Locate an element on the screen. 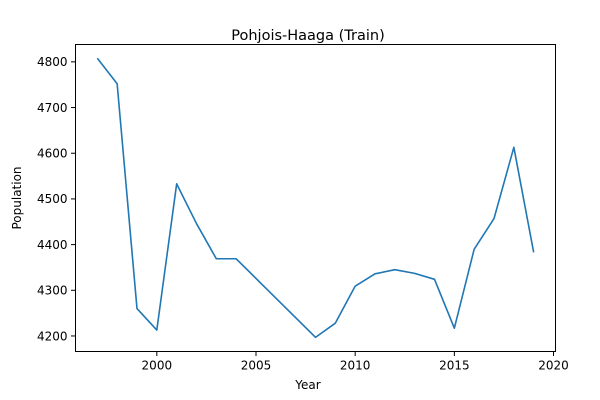 This screenshot has width=600, height=400. x-axis: 2000 2005 2010 2015 2020 is located at coordinates (355, 362).